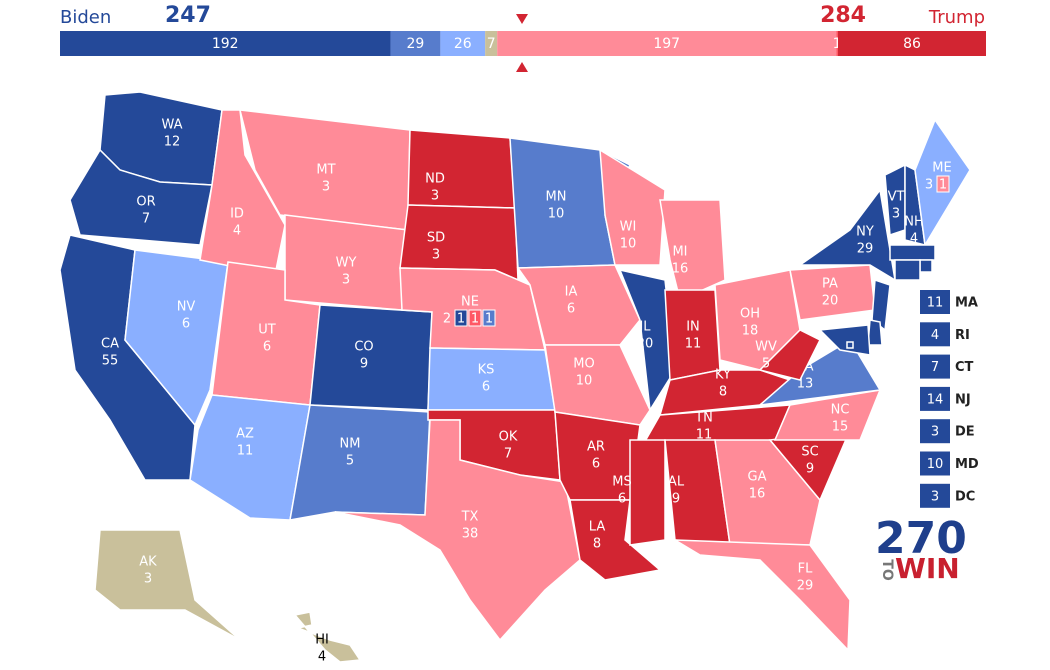 This screenshot has width=1050, height=670. Describe the element at coordinates (435, 179) in the screenshot. I see `state-abbr: ND` at that location.